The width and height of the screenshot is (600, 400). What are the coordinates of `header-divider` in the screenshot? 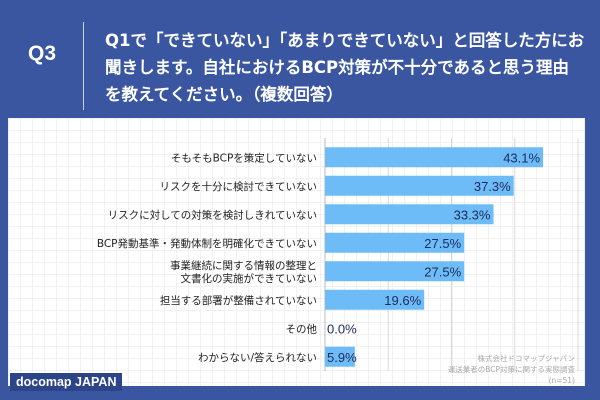 It's located at (83, 66).